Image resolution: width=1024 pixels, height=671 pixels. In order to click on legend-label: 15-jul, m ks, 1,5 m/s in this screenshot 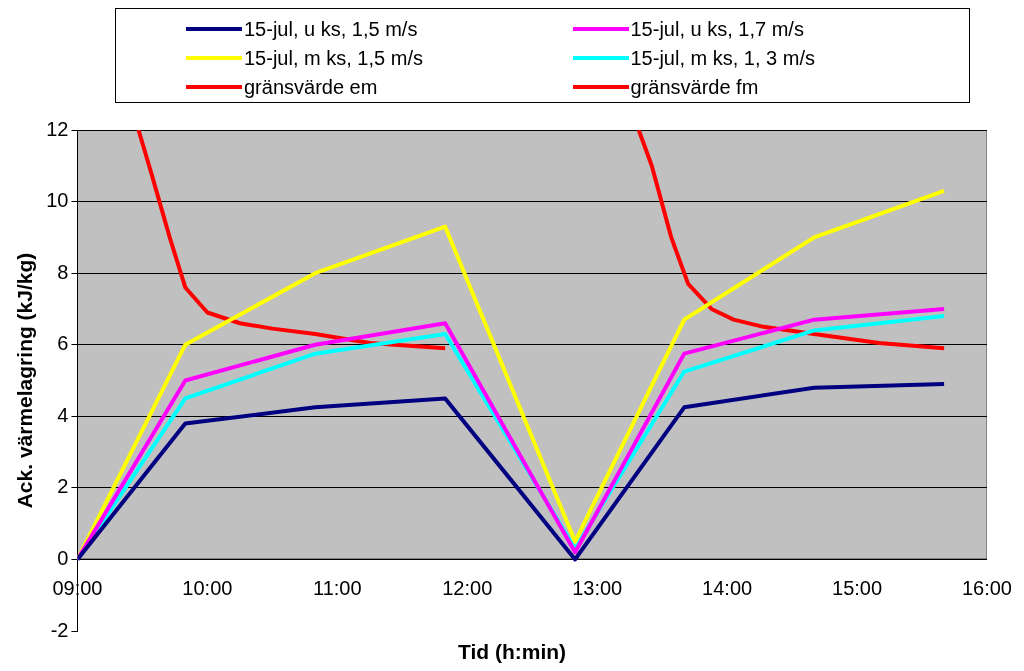, I will do `click(333, 58)`.